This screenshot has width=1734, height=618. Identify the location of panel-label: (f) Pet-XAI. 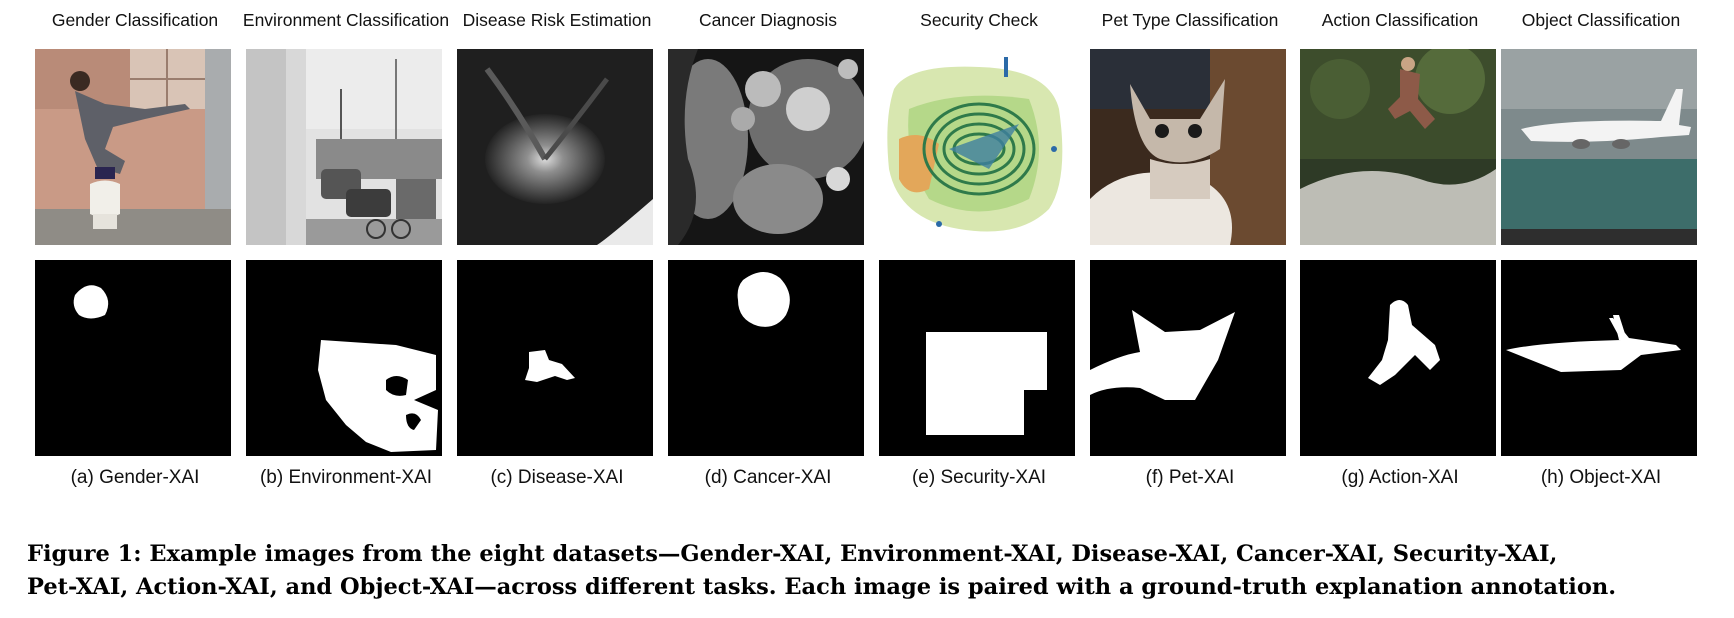
(1190, 477).